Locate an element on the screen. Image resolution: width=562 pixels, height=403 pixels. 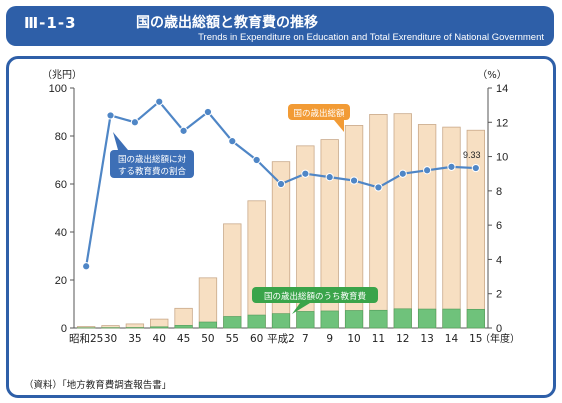
ratio-callout-box is located at coordinates (152, 164).